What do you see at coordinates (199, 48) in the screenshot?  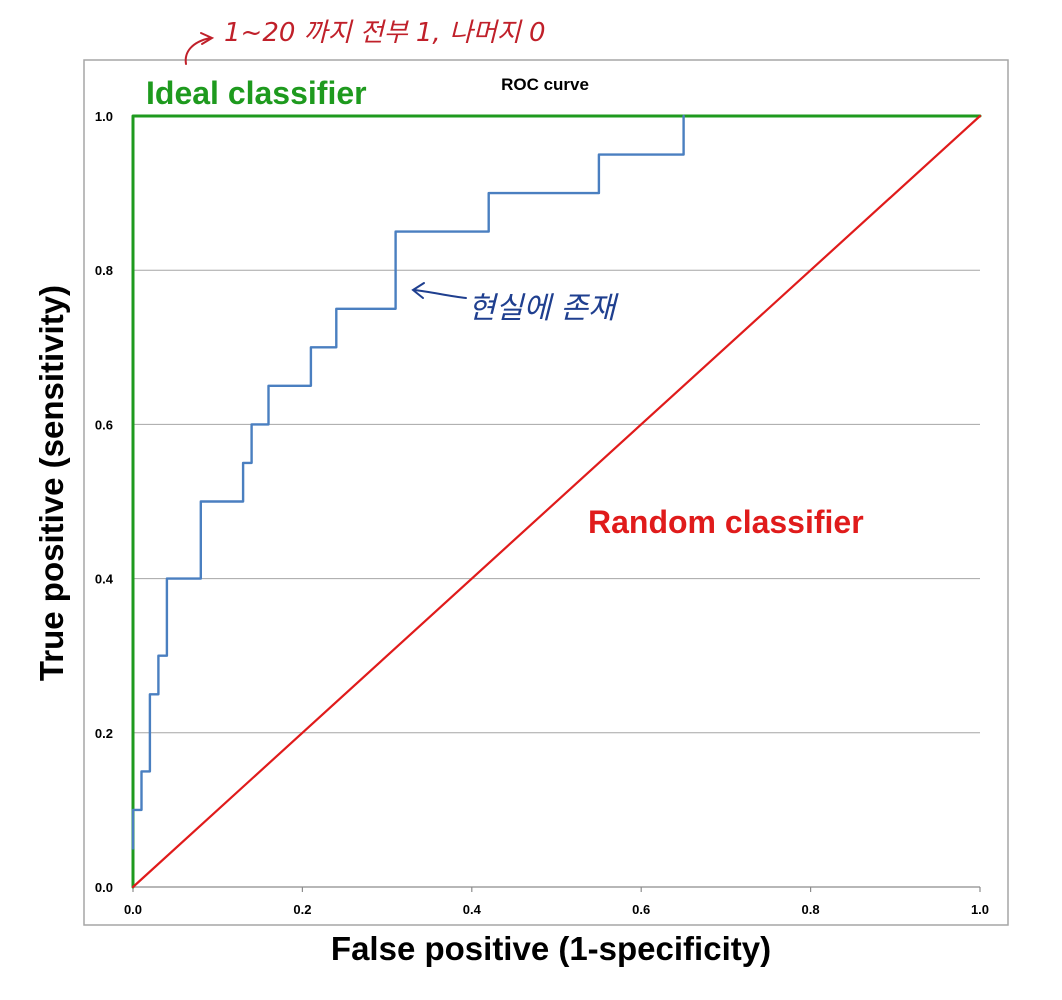 I see `annotation-top-arrow` at bounding box center [199, 48].